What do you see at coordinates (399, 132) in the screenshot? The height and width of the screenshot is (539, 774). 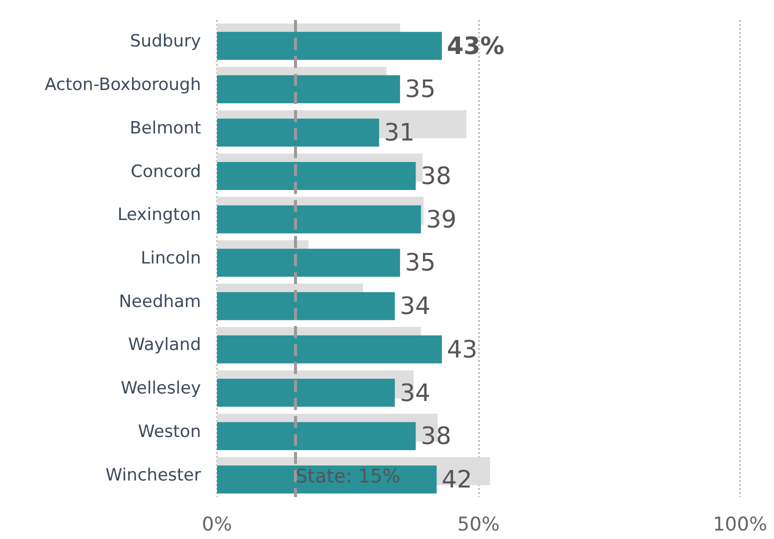 I see `data-label: 31` at bounding box center [399, 132].